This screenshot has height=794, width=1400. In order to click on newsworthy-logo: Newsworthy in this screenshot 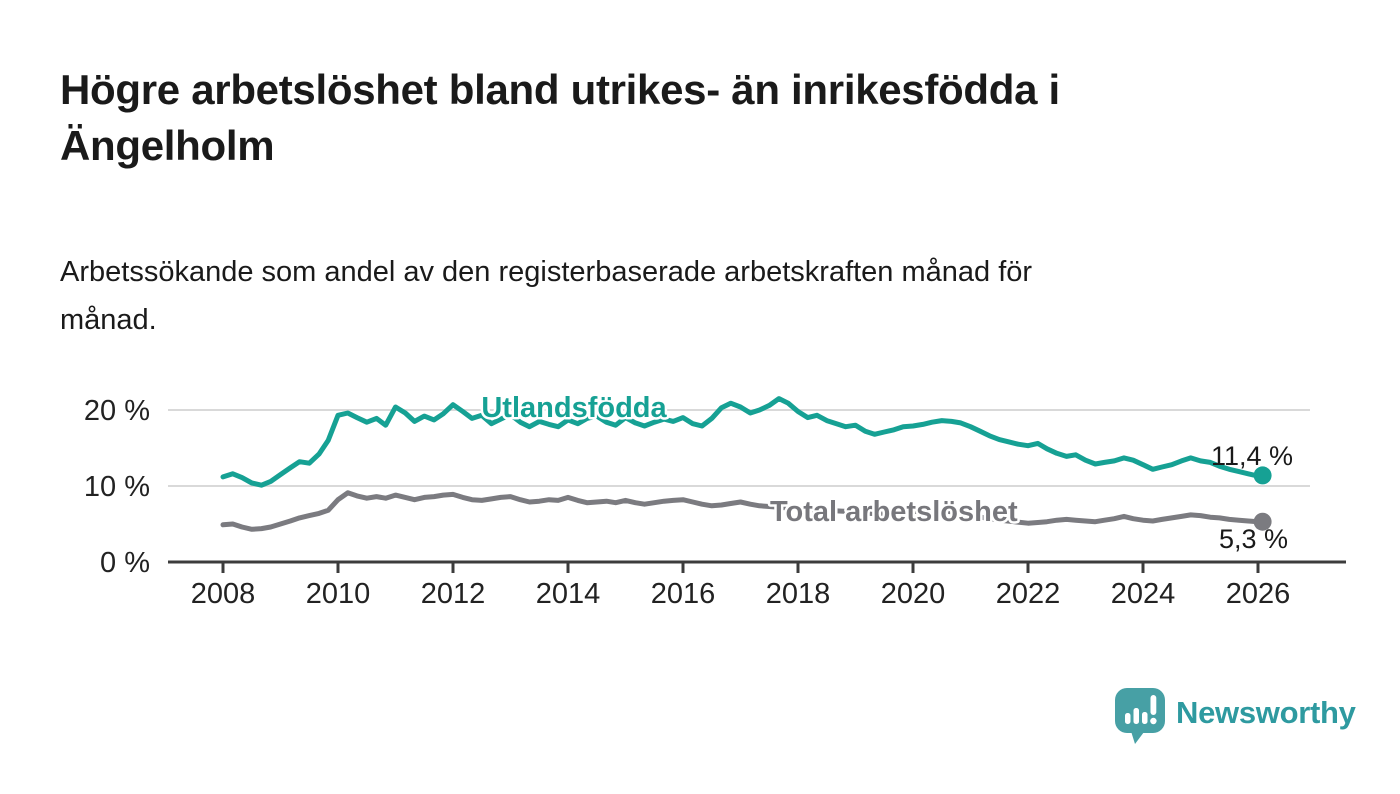, I will do `click(1234, 715)`.